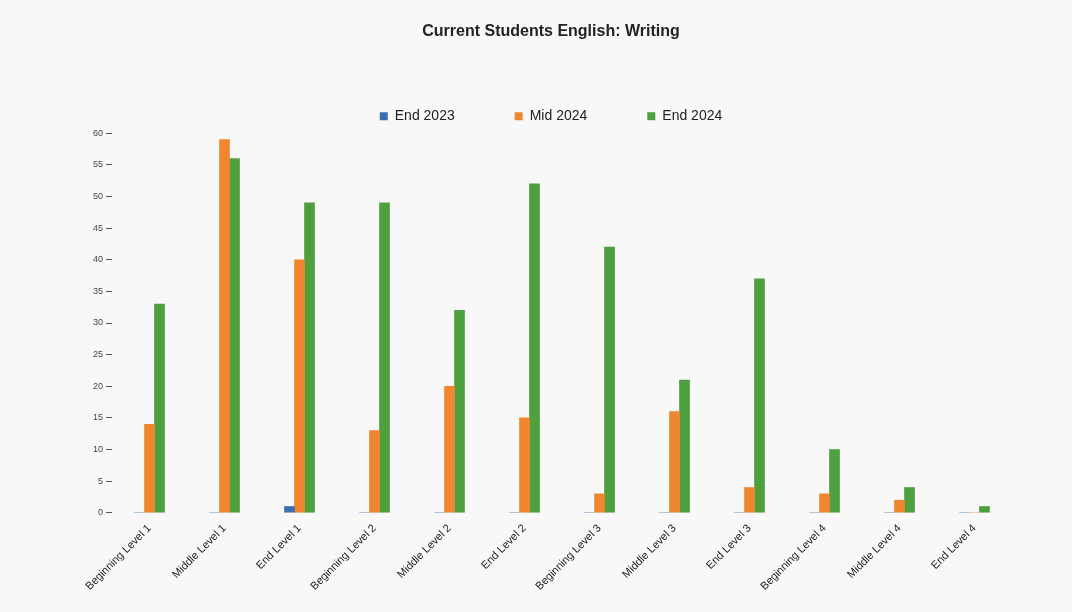  What do you see at coordinates (98, 227) in the screenshot?
I see `y-tick-label: 45` at bounding box center [98, 227].